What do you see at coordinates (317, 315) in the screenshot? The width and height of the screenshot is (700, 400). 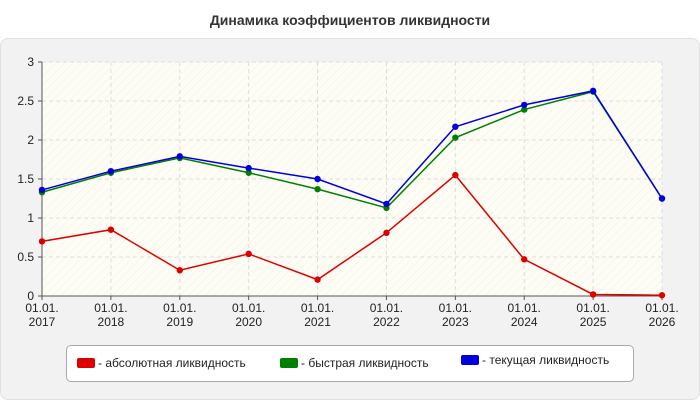 I see `x-tick-label: 01.01. 2021` at bounding box center [317, 315].